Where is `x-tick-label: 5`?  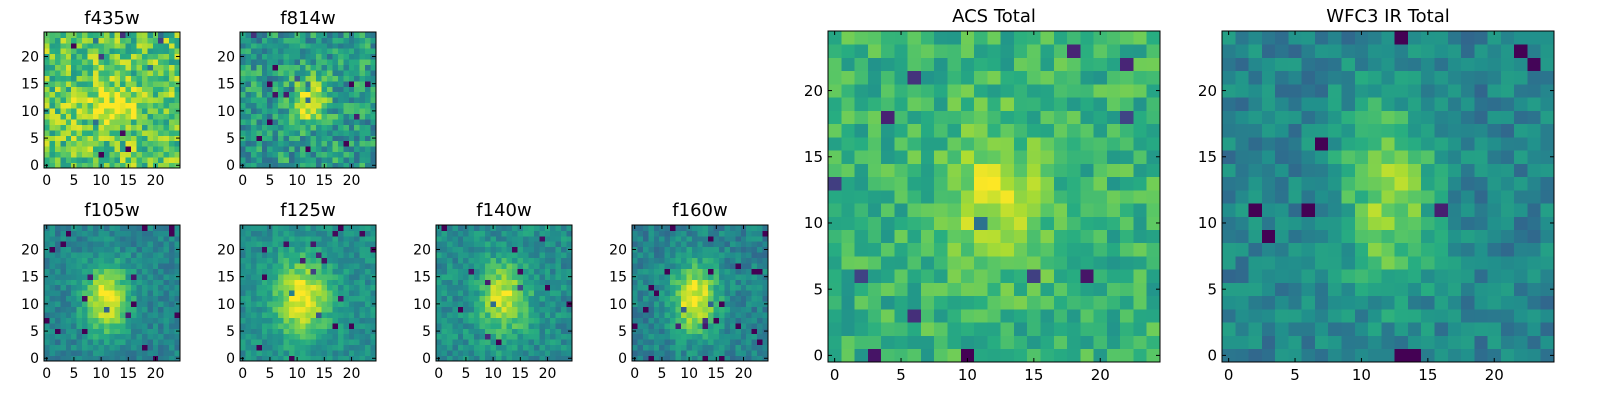
x-tick-label: 5 is located at coordinates (269, 374).